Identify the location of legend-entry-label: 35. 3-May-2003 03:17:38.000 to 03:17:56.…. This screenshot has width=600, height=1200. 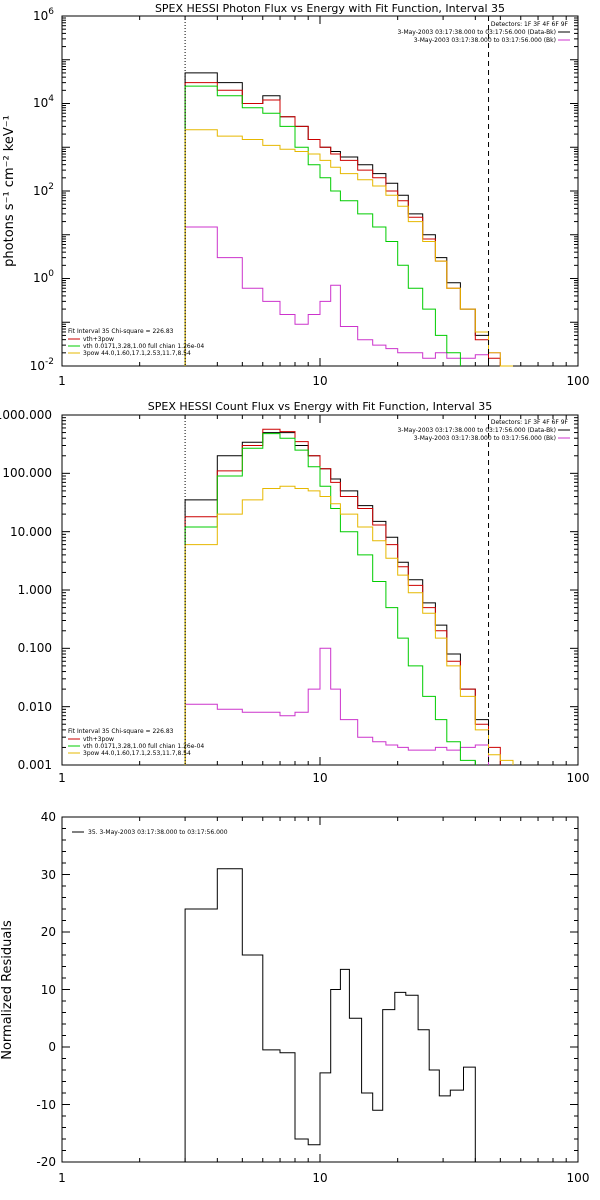
(158, 832).